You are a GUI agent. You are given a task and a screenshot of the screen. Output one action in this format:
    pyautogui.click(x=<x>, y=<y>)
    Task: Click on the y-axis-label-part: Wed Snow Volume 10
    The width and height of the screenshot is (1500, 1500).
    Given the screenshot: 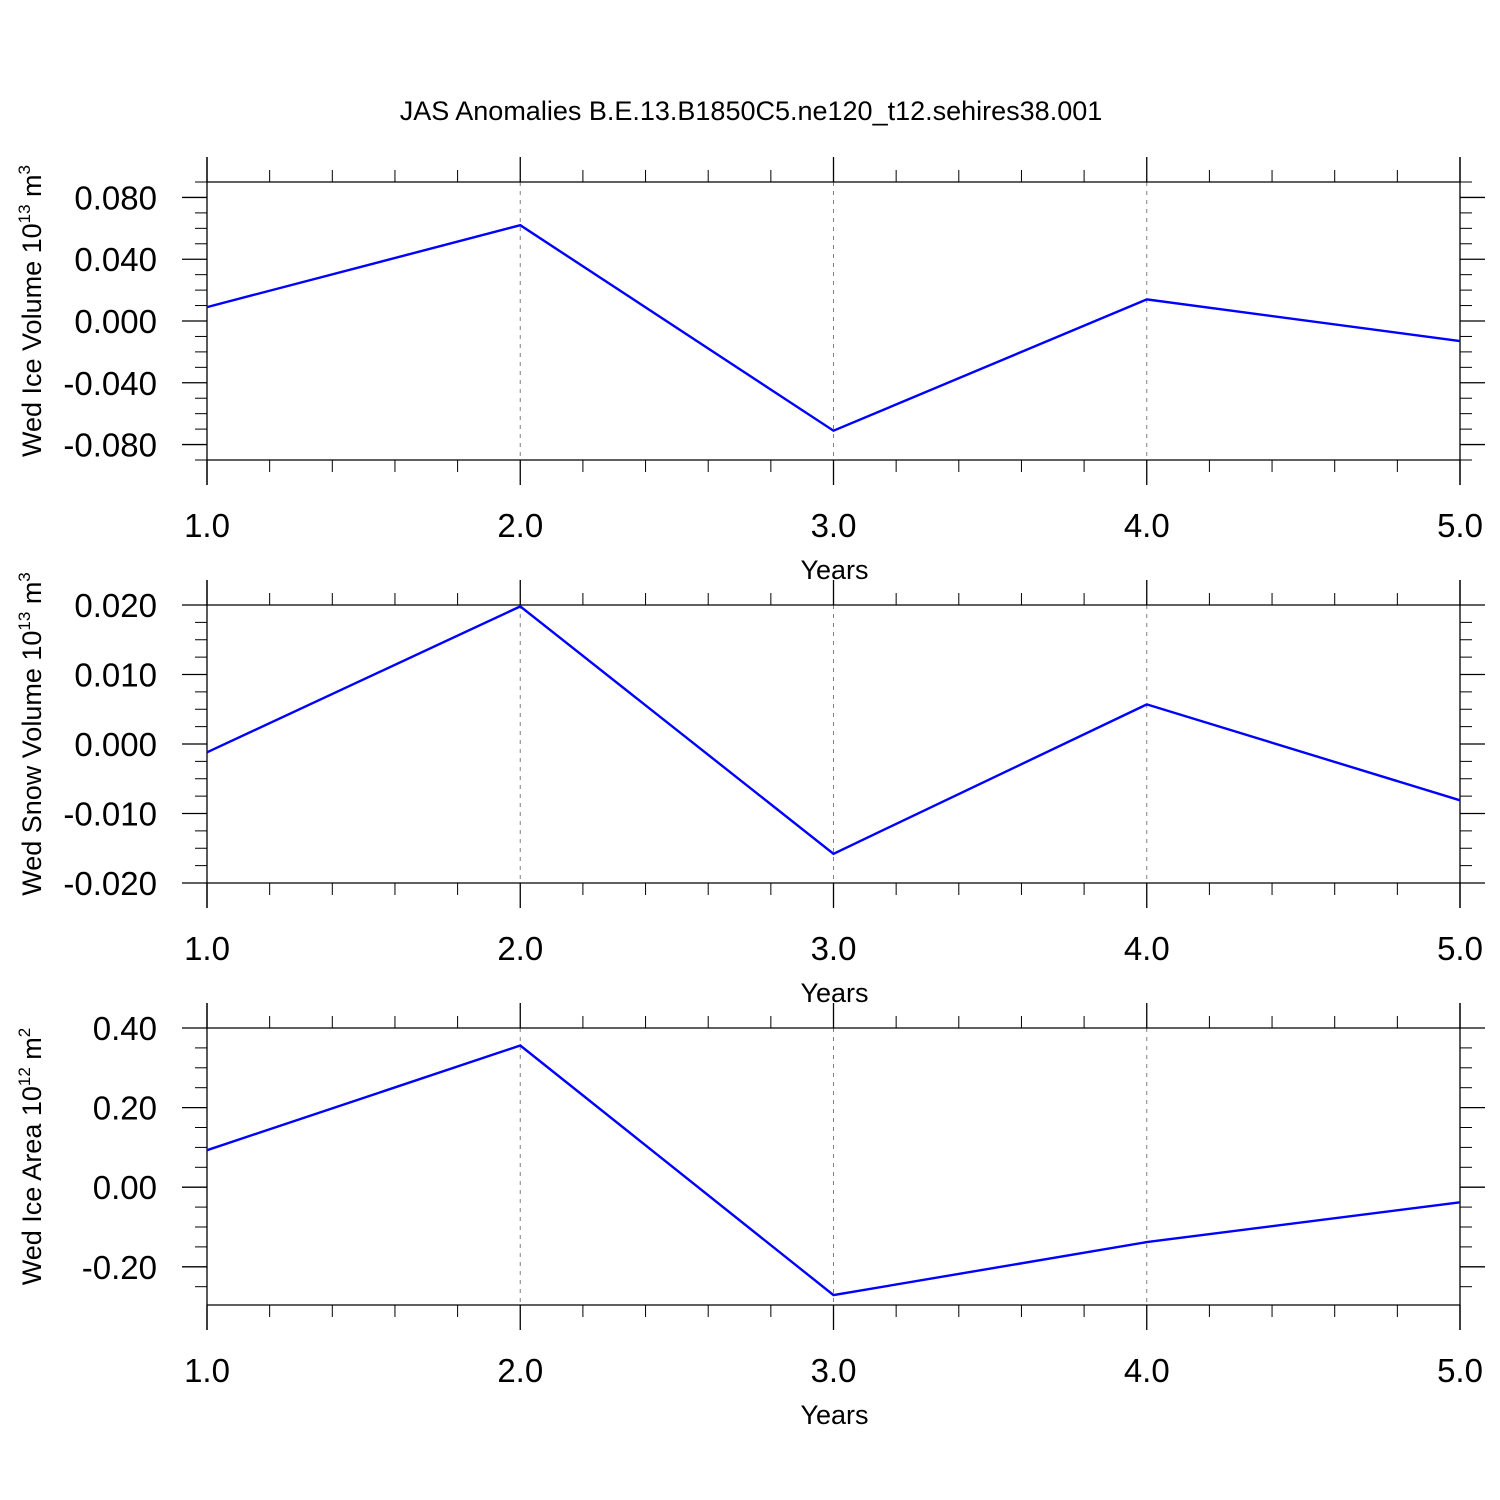 What is the action you would take?
    pyautogui.click(x=32, y=763)
    